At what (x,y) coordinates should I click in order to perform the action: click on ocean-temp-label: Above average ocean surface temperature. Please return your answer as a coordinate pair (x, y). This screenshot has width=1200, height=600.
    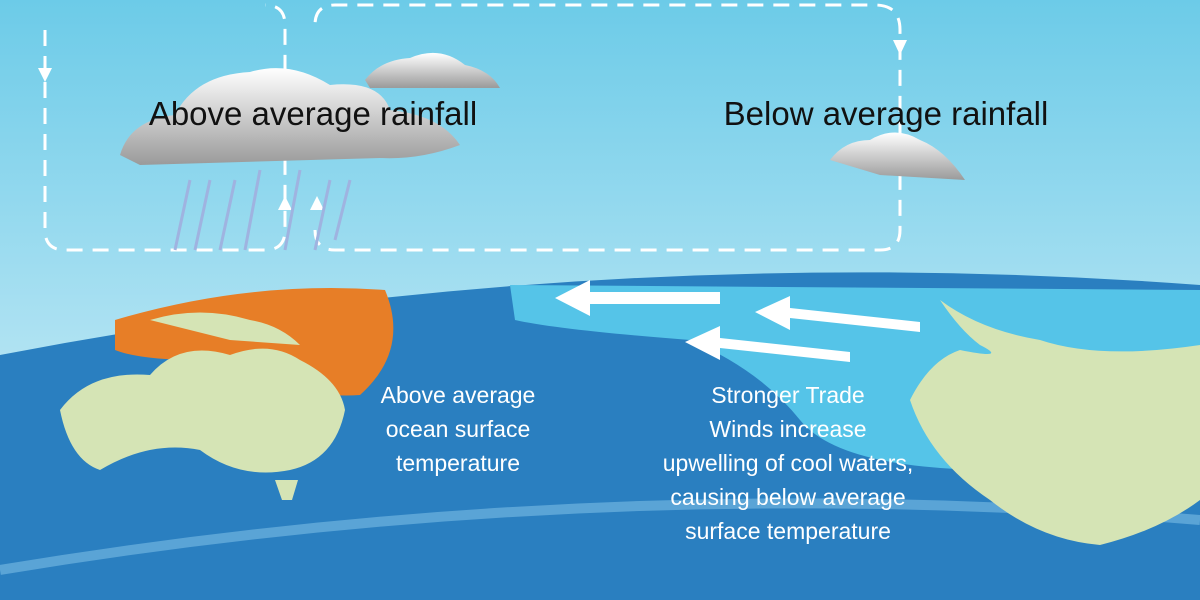
    Looking at the image, I should click on (458, 429).